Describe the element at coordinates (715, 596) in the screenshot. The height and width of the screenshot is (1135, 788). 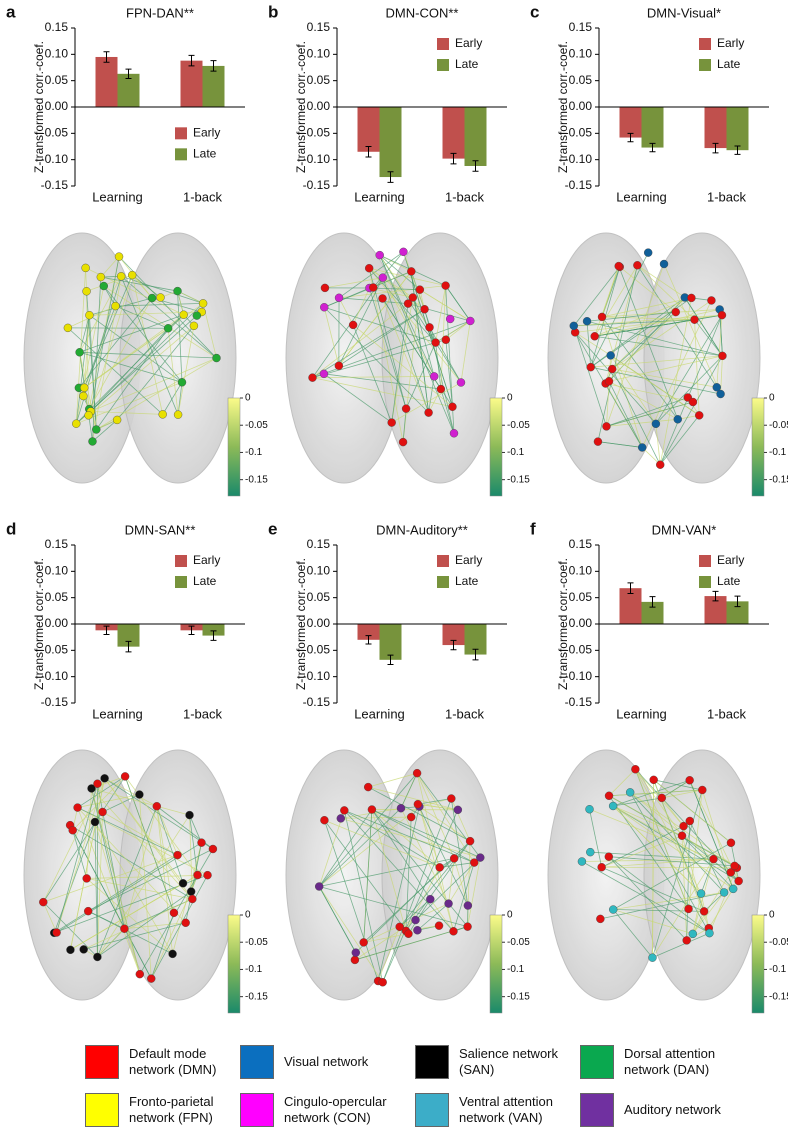
I see `error-bar` at that location.